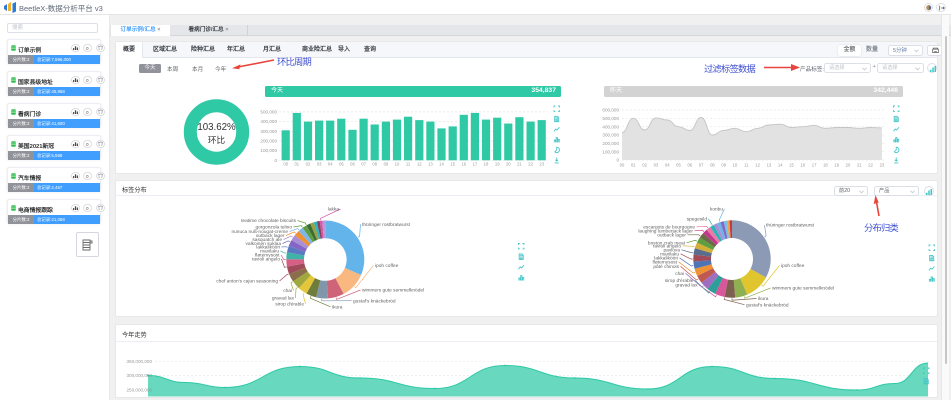 The width and height of the screenshot is (951, 400). I want to click on svg-text: pavlova, so click(671, 251).